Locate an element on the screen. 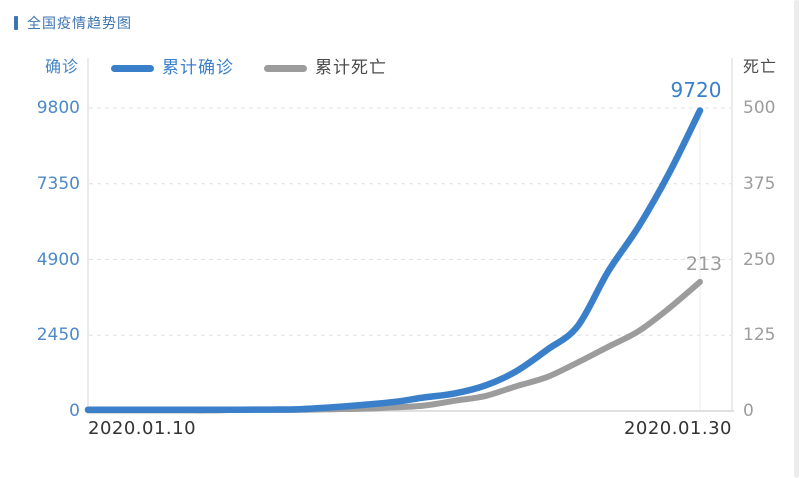 Image resolution: width=800 pixels, height=478 pixels. right-axis-tick: 375 is located at coordinates (759, 183).